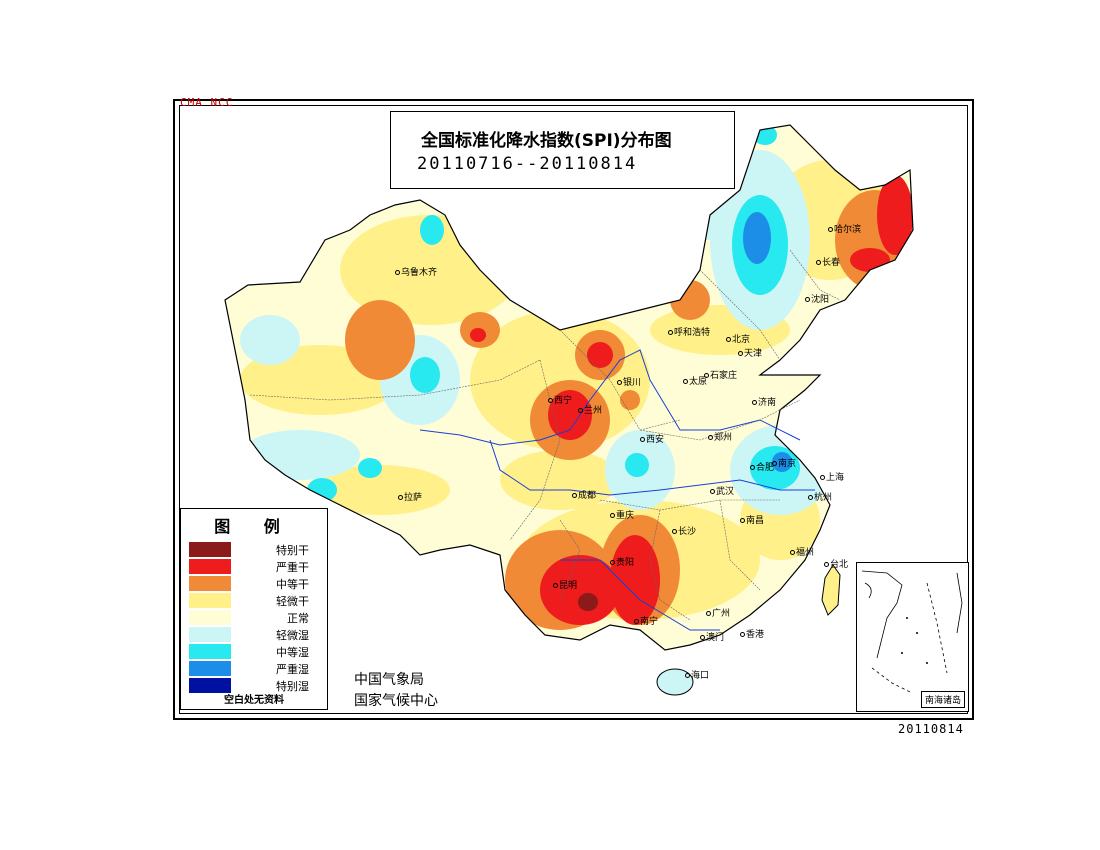 Image resolution: width=1100 pixels, height=850 pixels. Describe the element at coordinates (617, 490) in the screenshot. I see `rivers` at that location.